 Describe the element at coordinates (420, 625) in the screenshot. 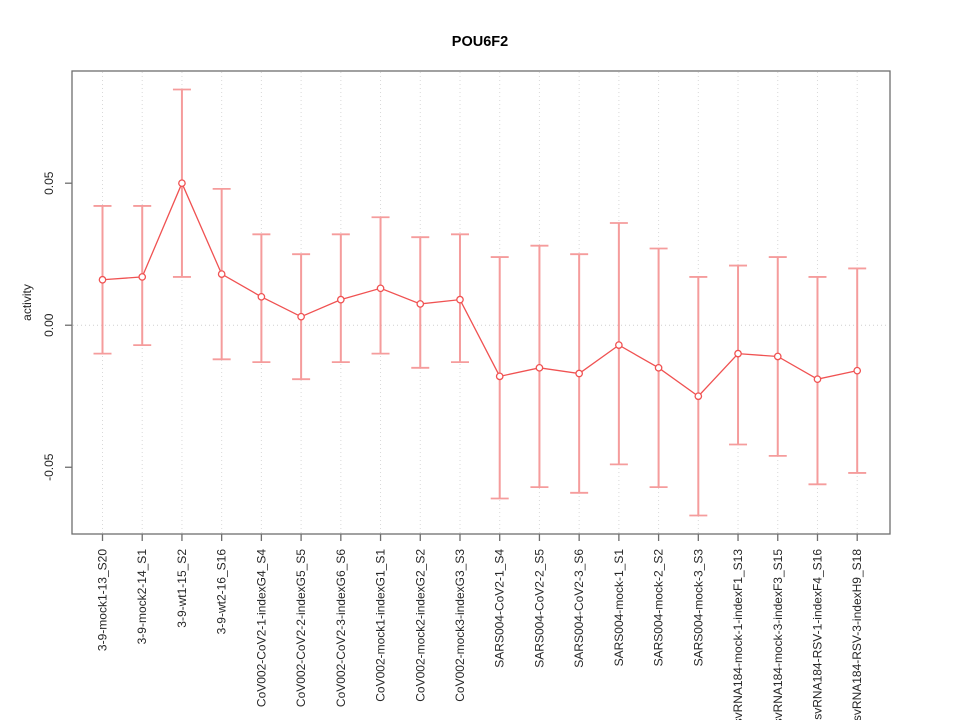

I see `x-tick-label: CoV002-mock2-indexG2_S2` at that location.